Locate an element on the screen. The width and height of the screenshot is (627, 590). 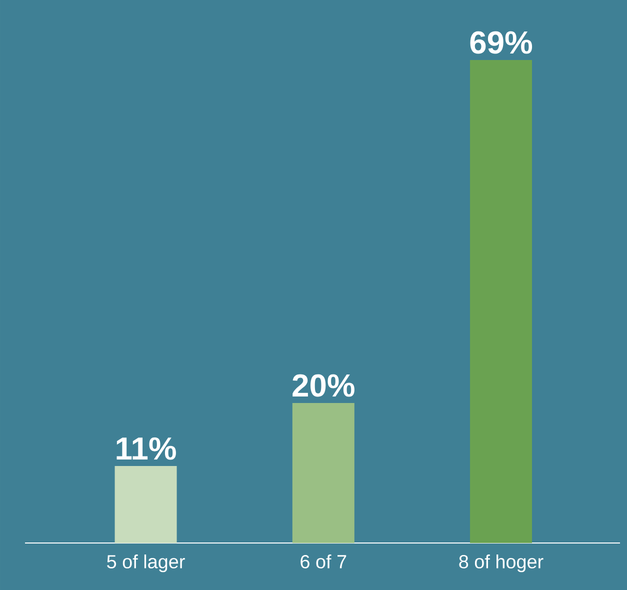
x-tick-label: 8 of hoger is located at coordinates (501, 563).